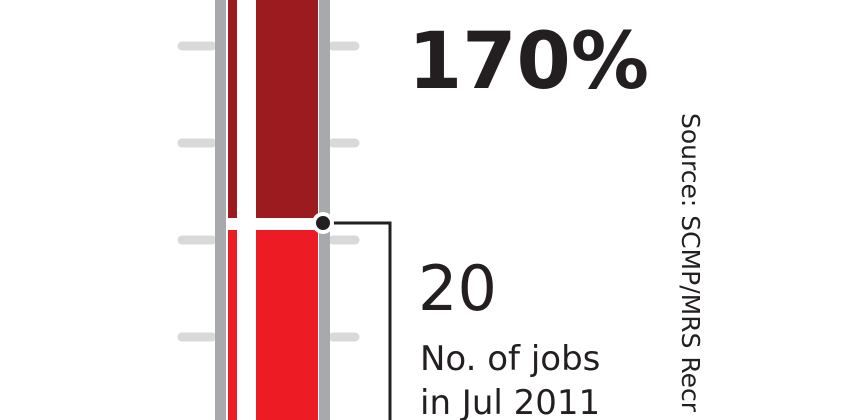 The width and height of the screenshot is (855, 420). Describe the element at coordinates (528, 62) in the screenshot. I see `headline-value: 170%` at that location.